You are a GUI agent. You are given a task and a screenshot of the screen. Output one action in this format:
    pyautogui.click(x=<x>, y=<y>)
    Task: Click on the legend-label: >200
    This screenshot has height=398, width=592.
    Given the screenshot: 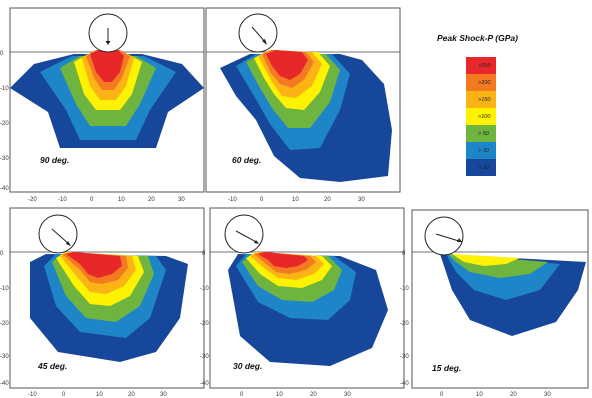 What is the action you would take?
    pyautogui.click(x=484, y=83)
    